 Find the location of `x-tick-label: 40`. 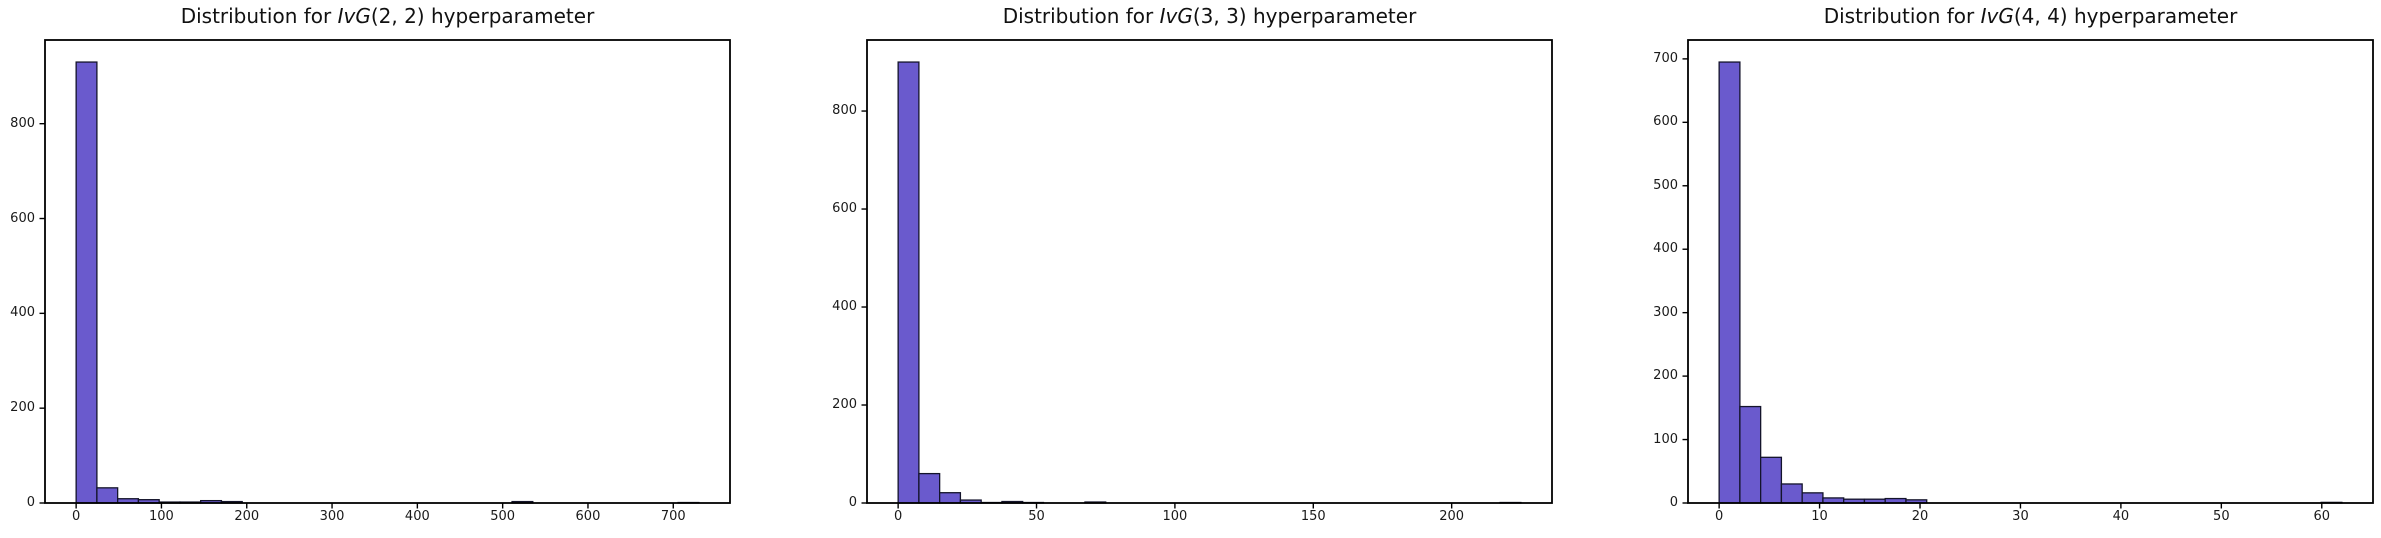

x-tick-label: 40 is located at coordinates (2121, 516).